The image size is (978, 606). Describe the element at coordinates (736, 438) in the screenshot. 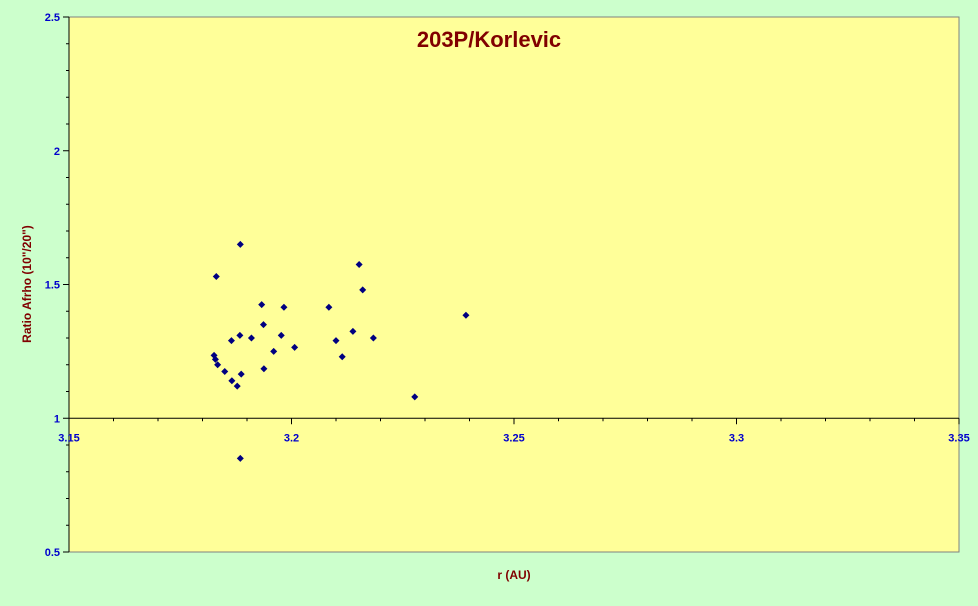

I see `x-tick-label: 3.3` at that location.